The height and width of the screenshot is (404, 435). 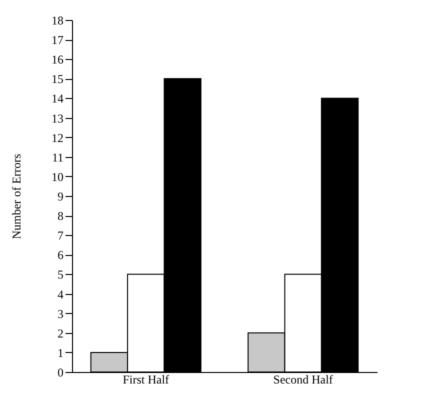 I want to click on y-tick-label: 17, so click(x=58, y=40).